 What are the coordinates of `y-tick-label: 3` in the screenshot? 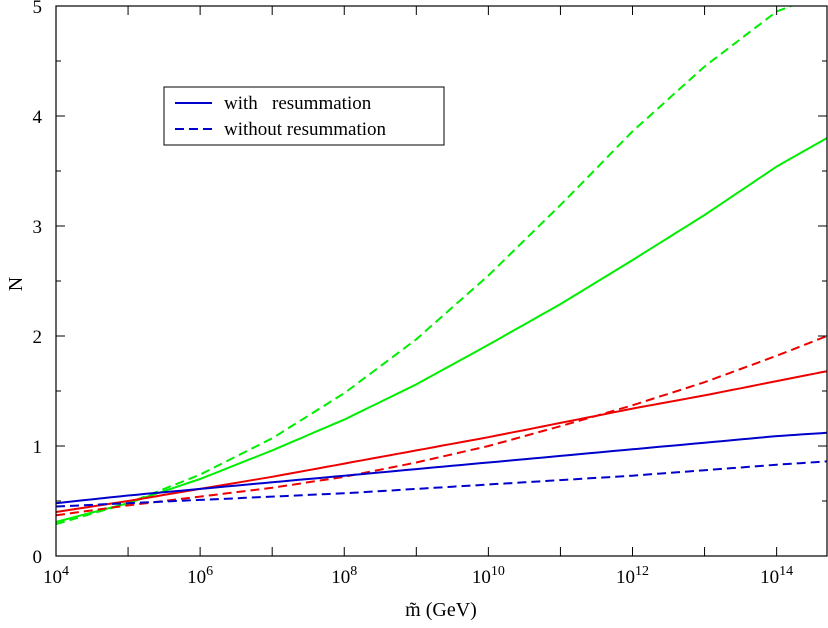 It's located at (38, 227).